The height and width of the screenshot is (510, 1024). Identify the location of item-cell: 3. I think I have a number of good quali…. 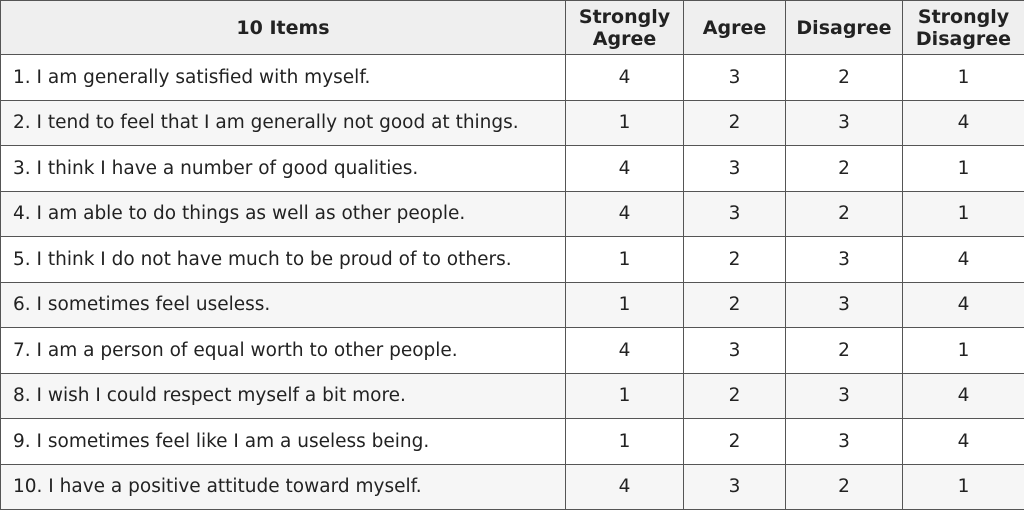
(283, 168).